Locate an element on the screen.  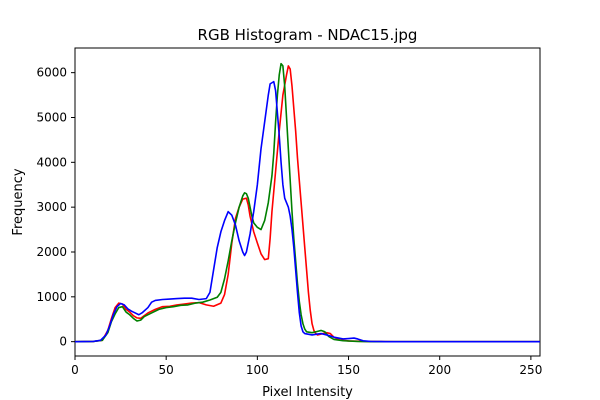
y-axis-label: Frequency is located at coordinates (18, 201).